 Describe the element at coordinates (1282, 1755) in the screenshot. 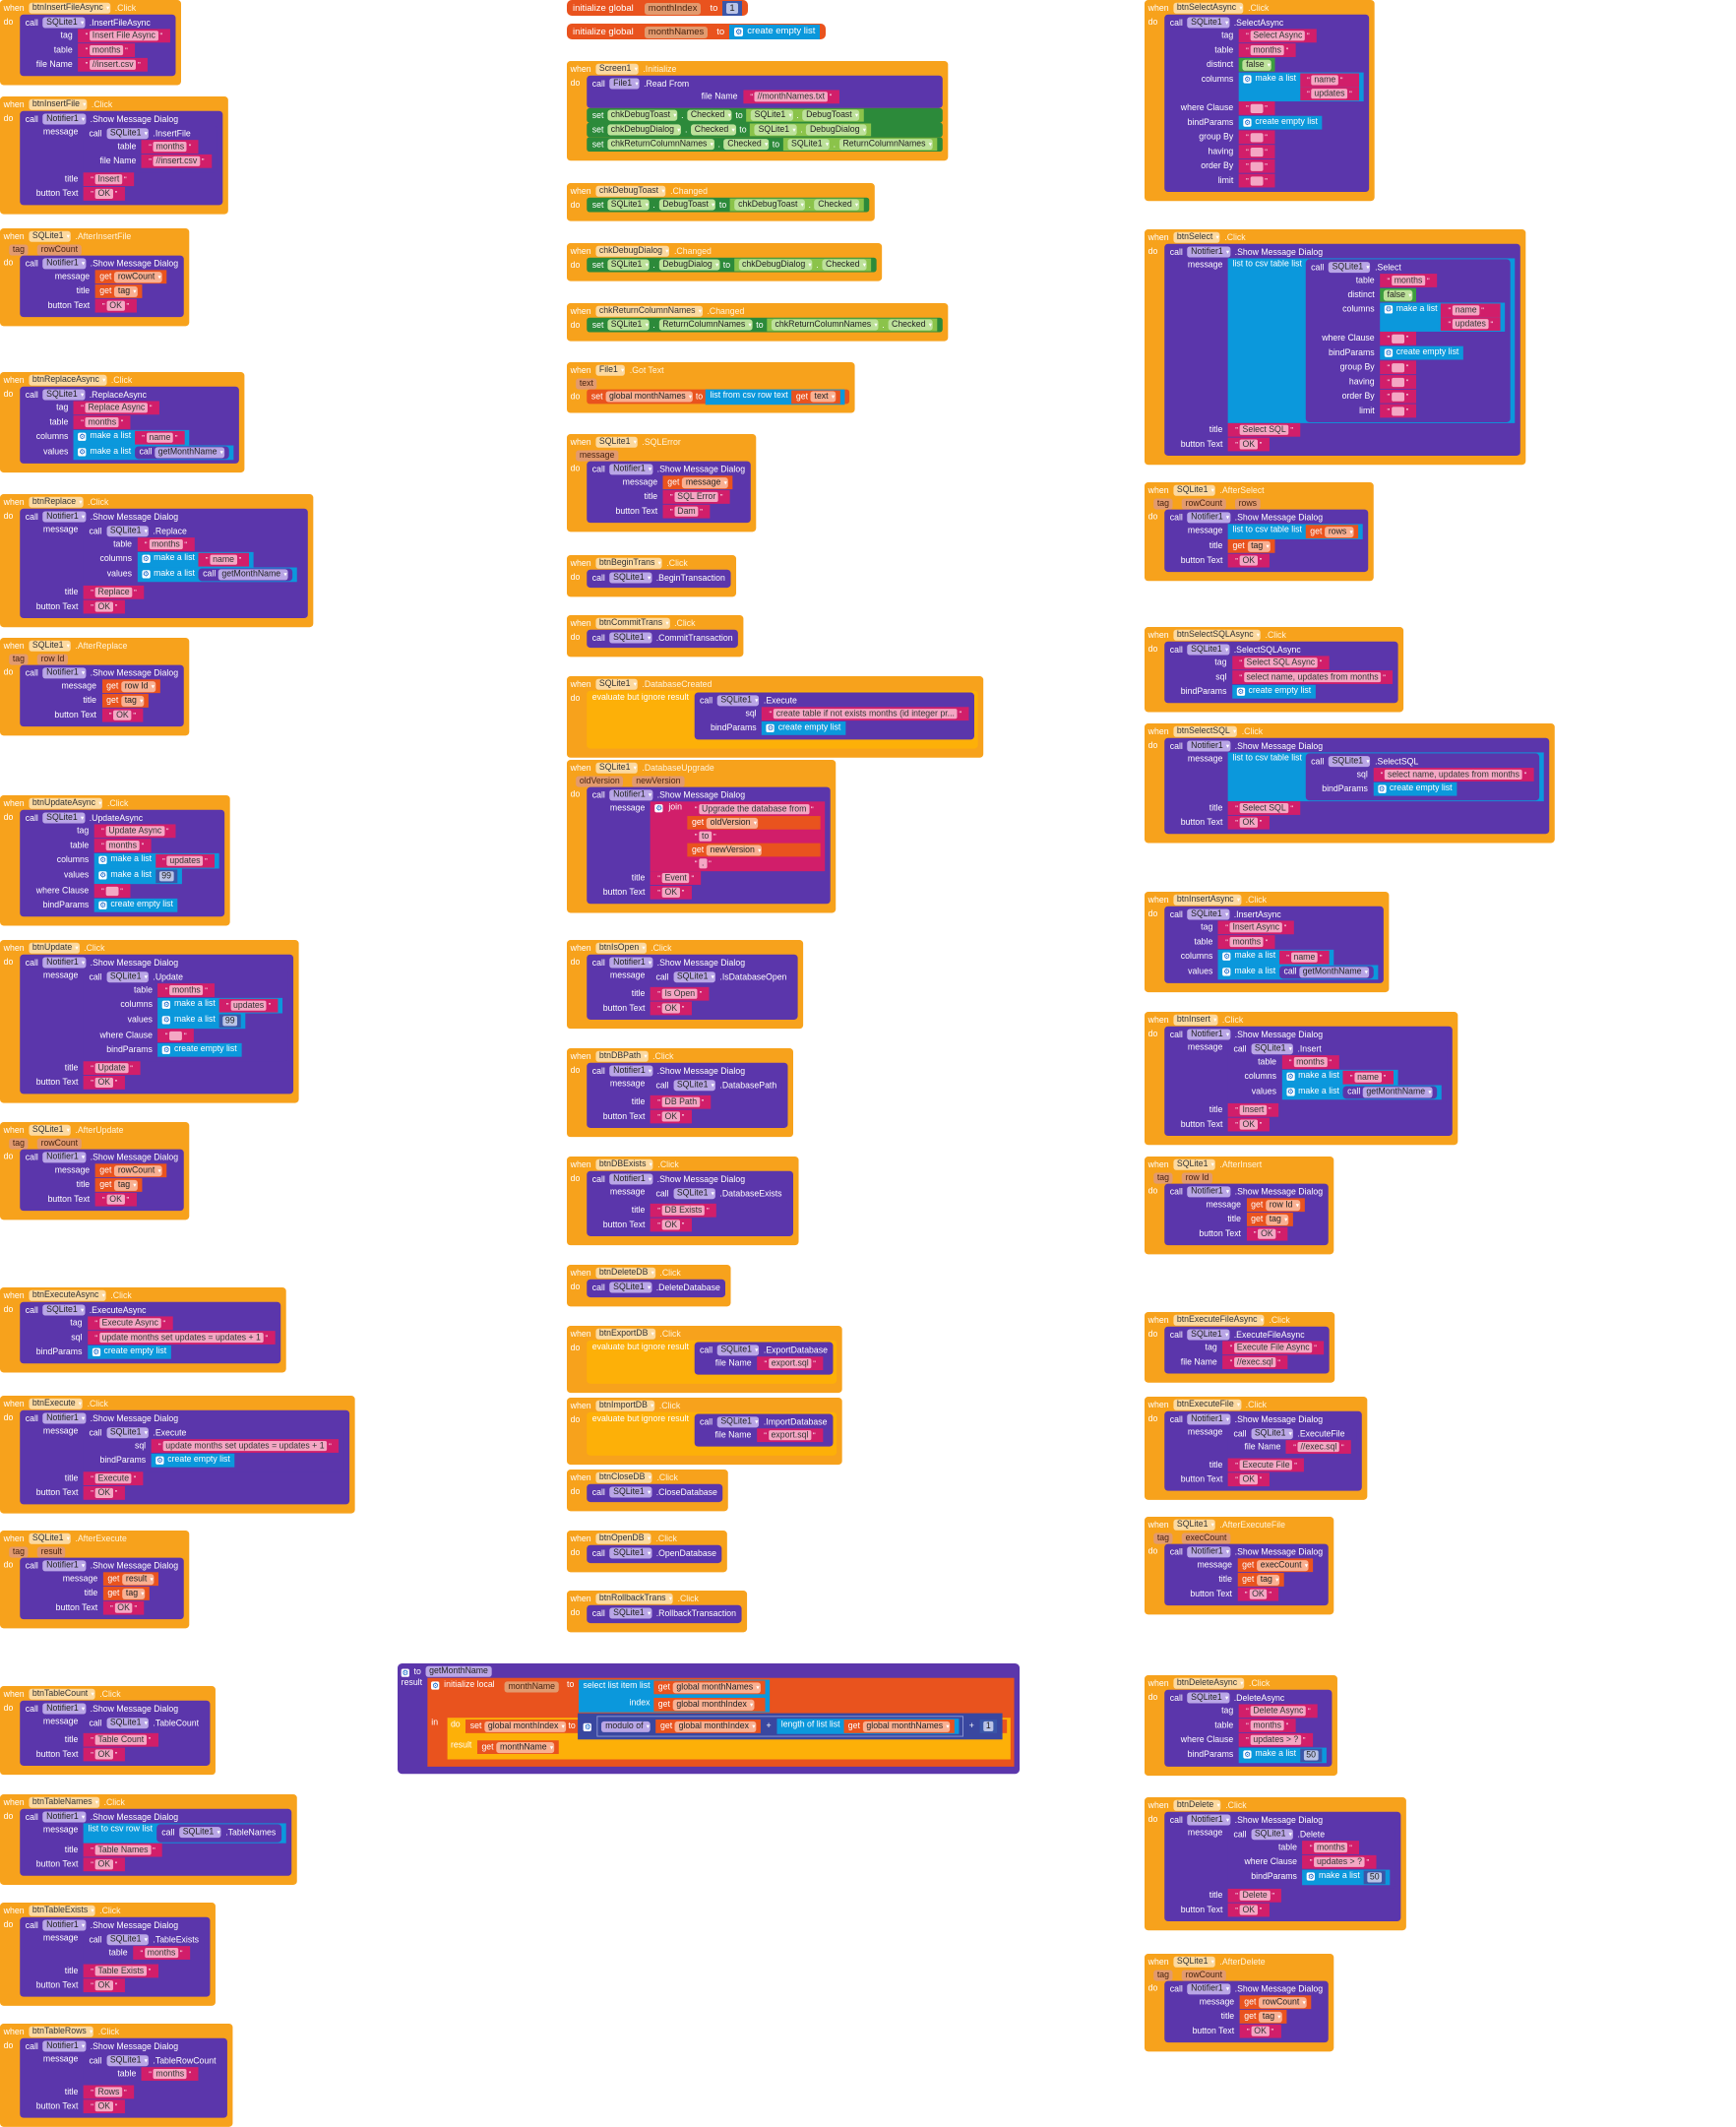

I see `make-a-list-block: ⚙ make a list 50` at that location.